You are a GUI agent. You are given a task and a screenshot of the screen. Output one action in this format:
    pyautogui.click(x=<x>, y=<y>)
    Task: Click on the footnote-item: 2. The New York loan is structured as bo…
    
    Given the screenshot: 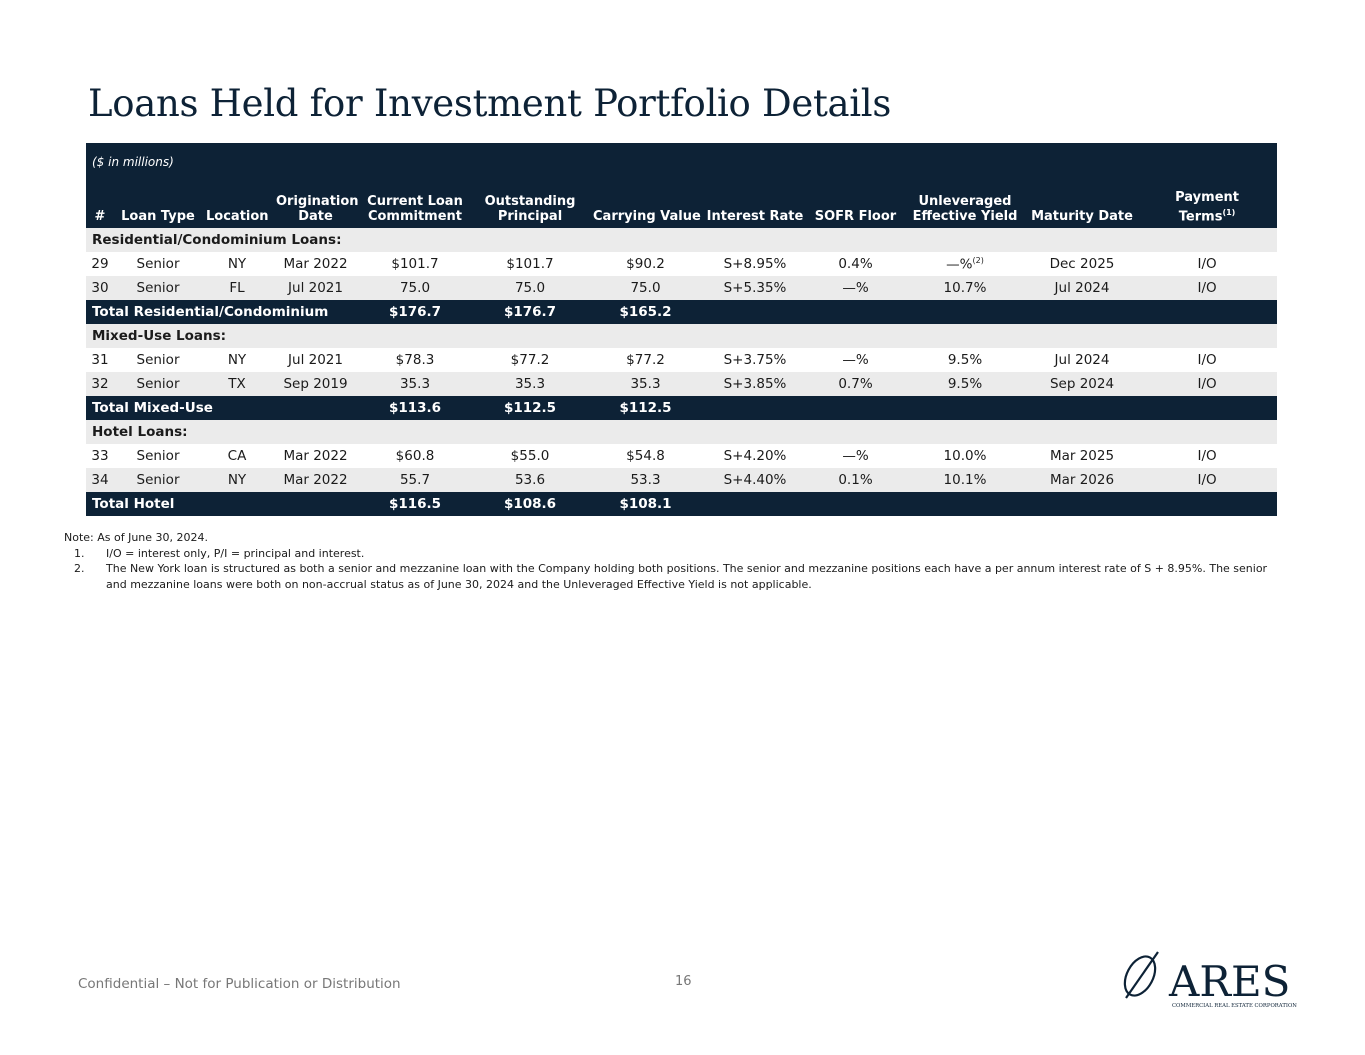 What is the action you would take?
    pyautogui.click(x=671, y=576)
    